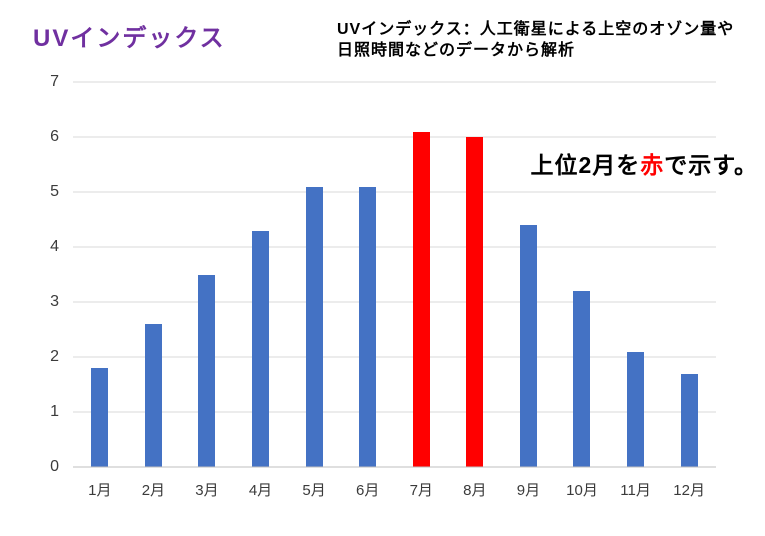 The width and height of the screenshot is (765, 536). I want to click on y-tick-label: 3, so click(54, 301).